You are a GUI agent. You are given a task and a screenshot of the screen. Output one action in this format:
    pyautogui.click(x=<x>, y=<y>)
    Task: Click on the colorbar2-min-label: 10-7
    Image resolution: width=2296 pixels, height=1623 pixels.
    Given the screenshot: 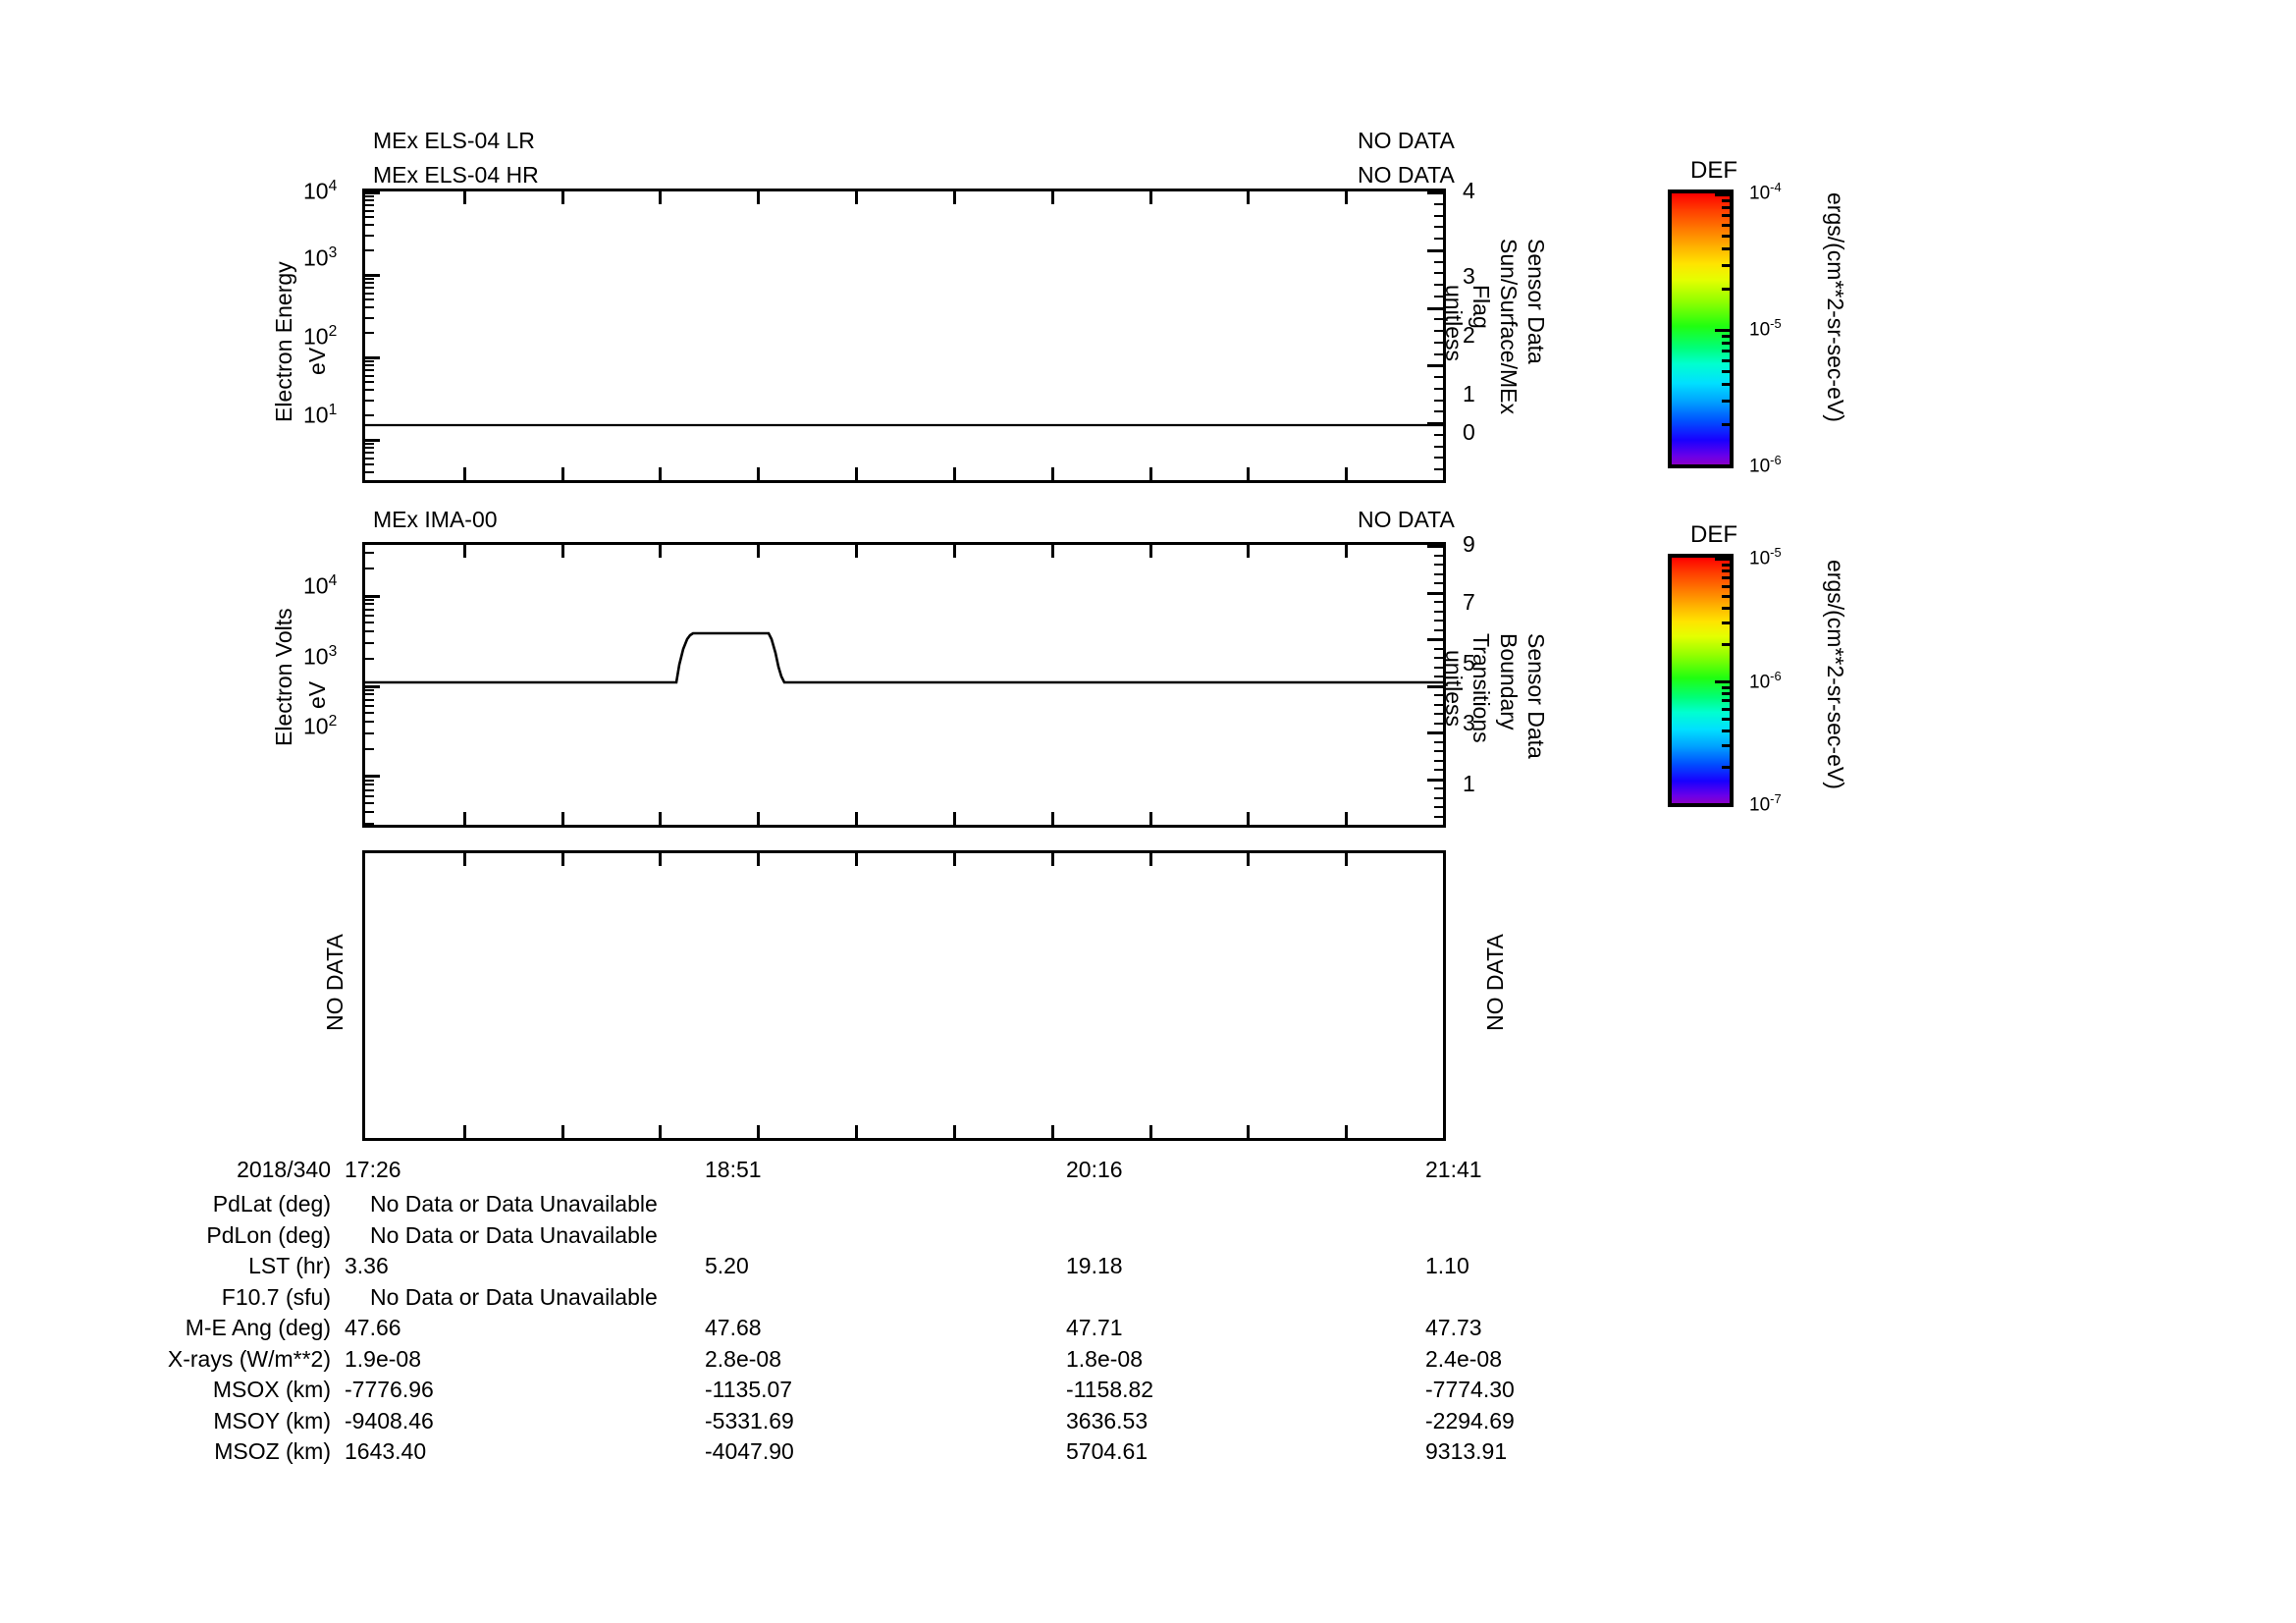 What is the action you would take?
    pyautogui.click(x=1765, y=803)
    